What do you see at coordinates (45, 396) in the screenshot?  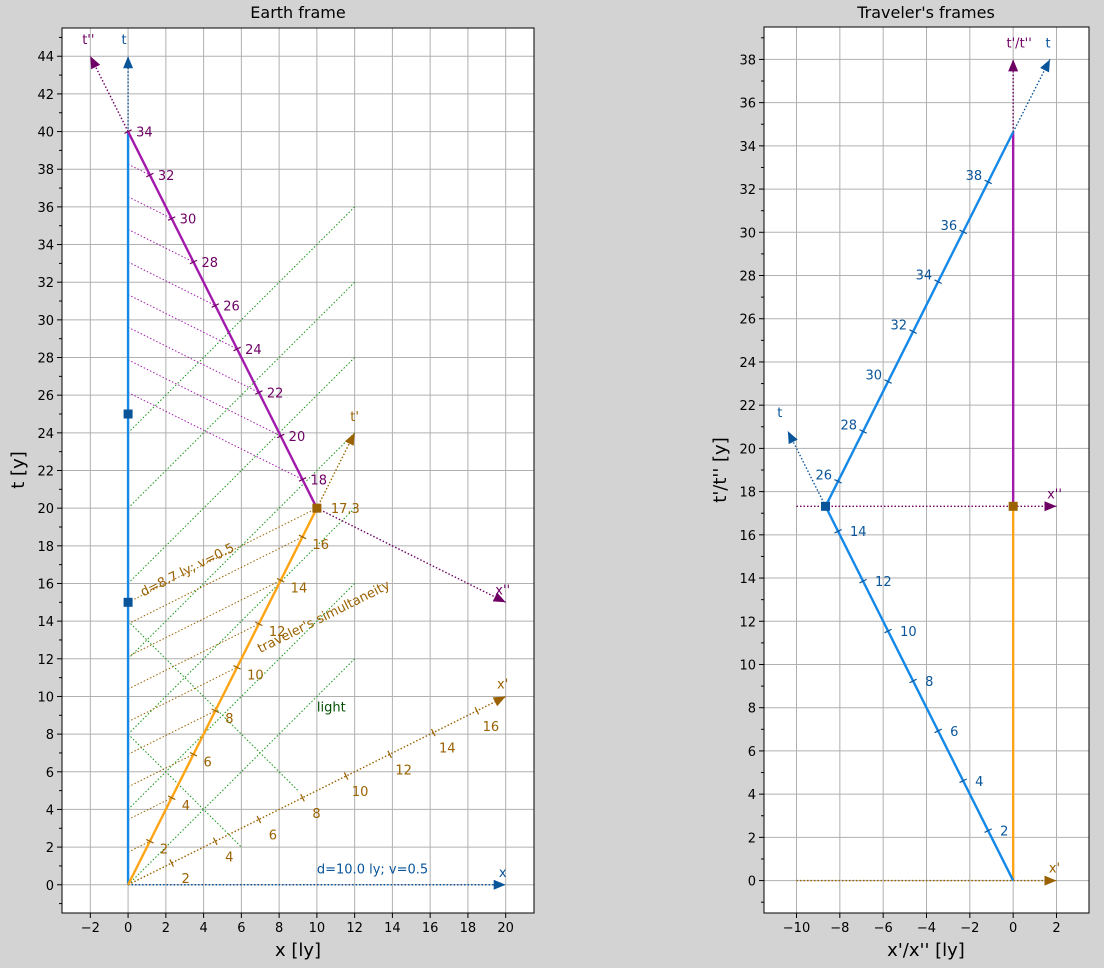 I see `earth-y-tick-label: 26` at bounding box center [45, 396].